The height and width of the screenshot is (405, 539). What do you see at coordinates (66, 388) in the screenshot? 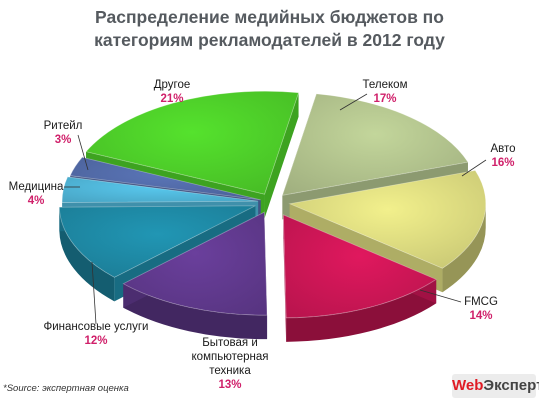
I see `source-footnote: *Source: экспертная оценка` at bounding box center [66, 388].